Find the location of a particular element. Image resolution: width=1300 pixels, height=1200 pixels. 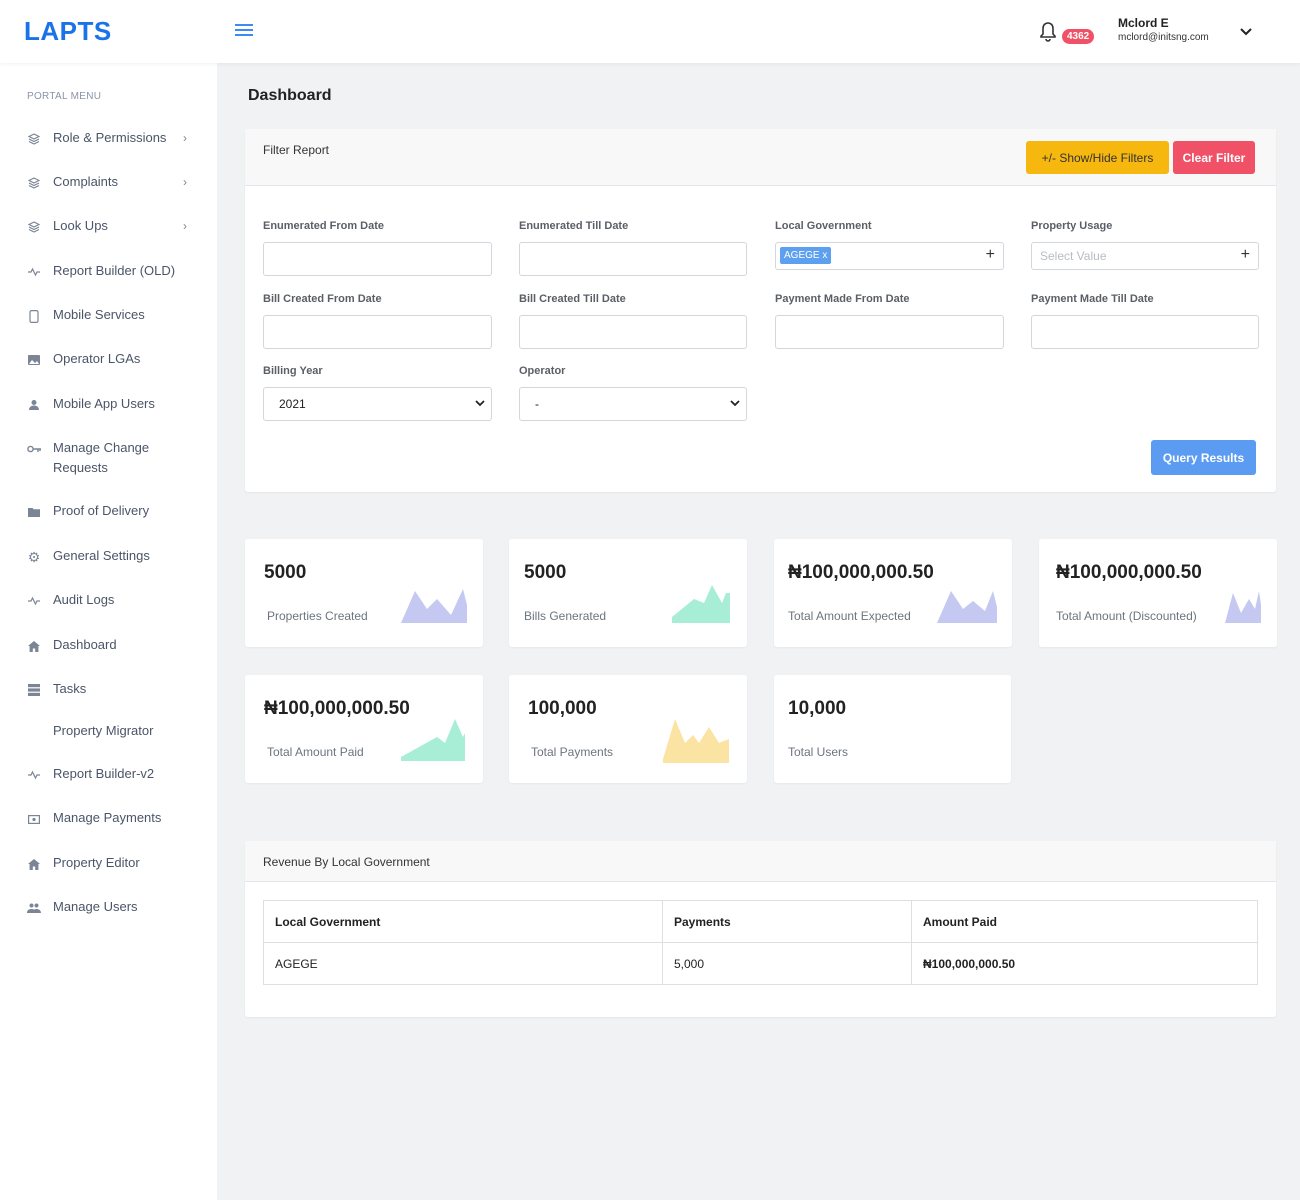

top-bar: LAPTS 4362 Mclord E mclord@initsng.com is located at coordinates (650, 31).